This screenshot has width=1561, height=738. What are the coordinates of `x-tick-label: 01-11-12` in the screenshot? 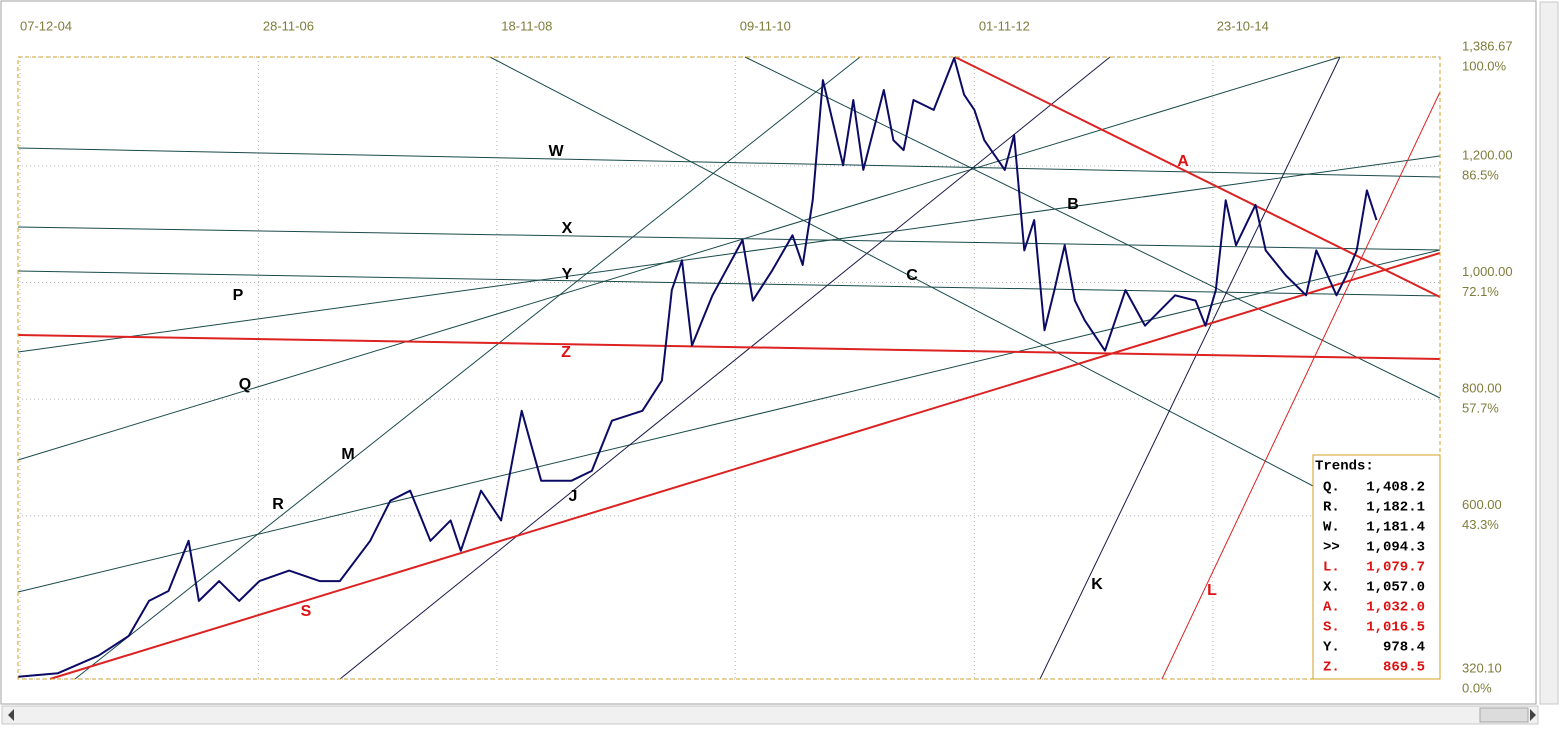 It's located at (1004, 25).